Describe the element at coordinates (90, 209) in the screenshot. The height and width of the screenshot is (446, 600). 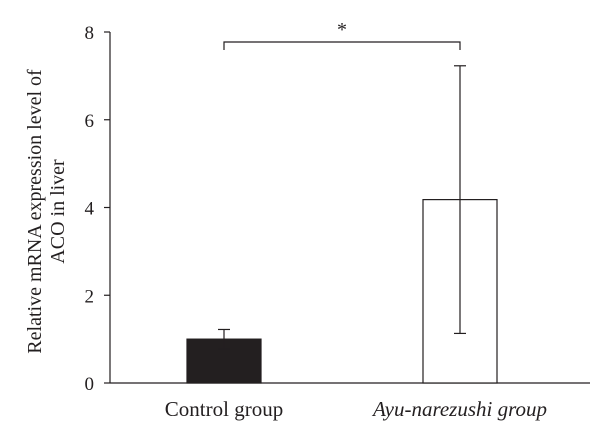
I see `y-tick-label: 4` at that location.